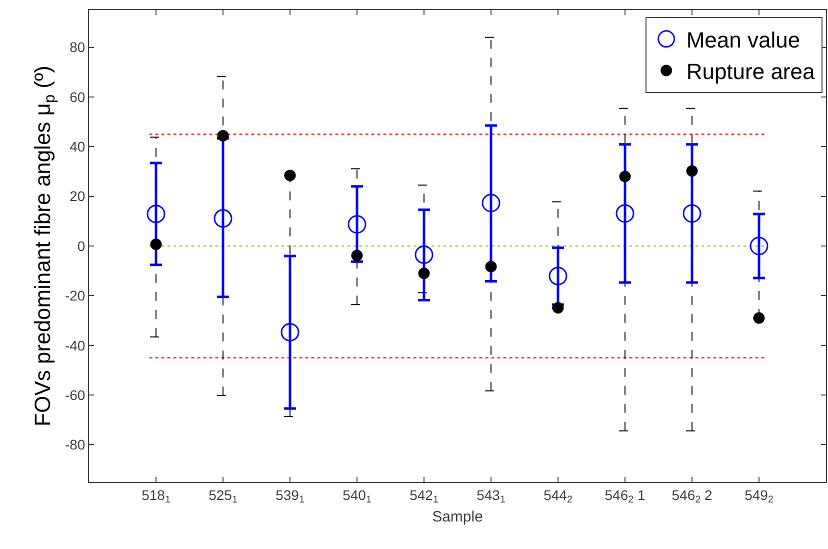  Describe the element at coordinates (223, 496) in the screenshot. I see `x-tick-label: 525$_{1}$` at that location.